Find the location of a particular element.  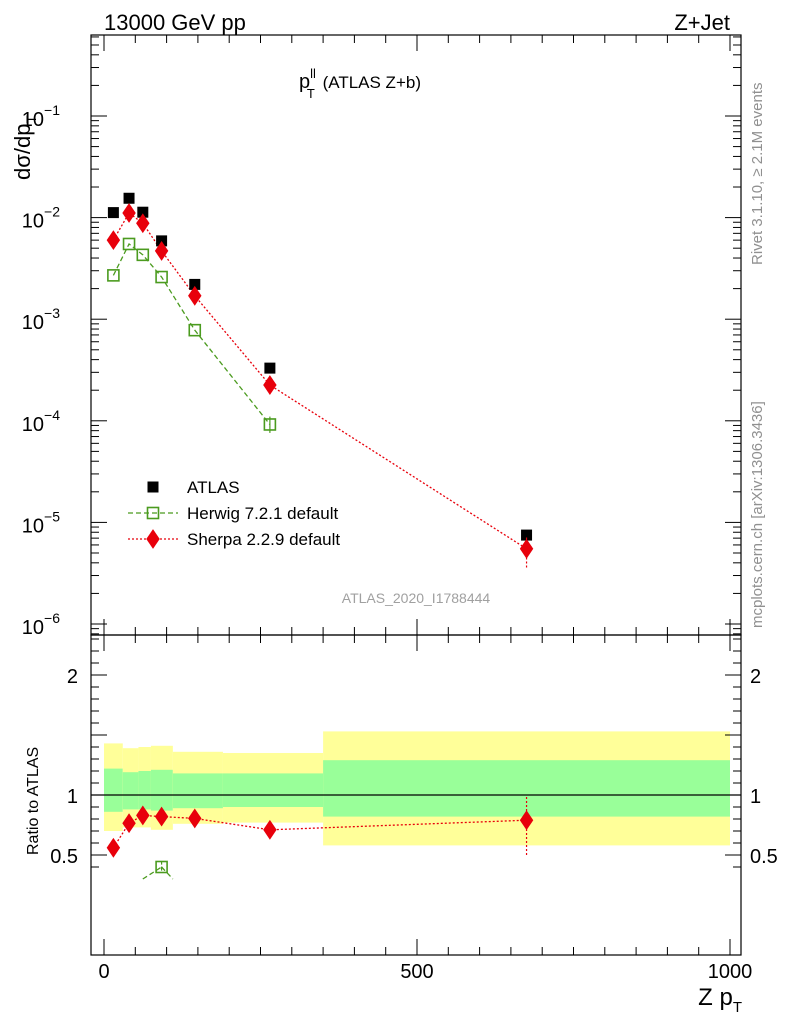

mcplots-reference-label: mcplots.cern.ch [arXiv:1306.3436] is located at coordinates (757, 514).